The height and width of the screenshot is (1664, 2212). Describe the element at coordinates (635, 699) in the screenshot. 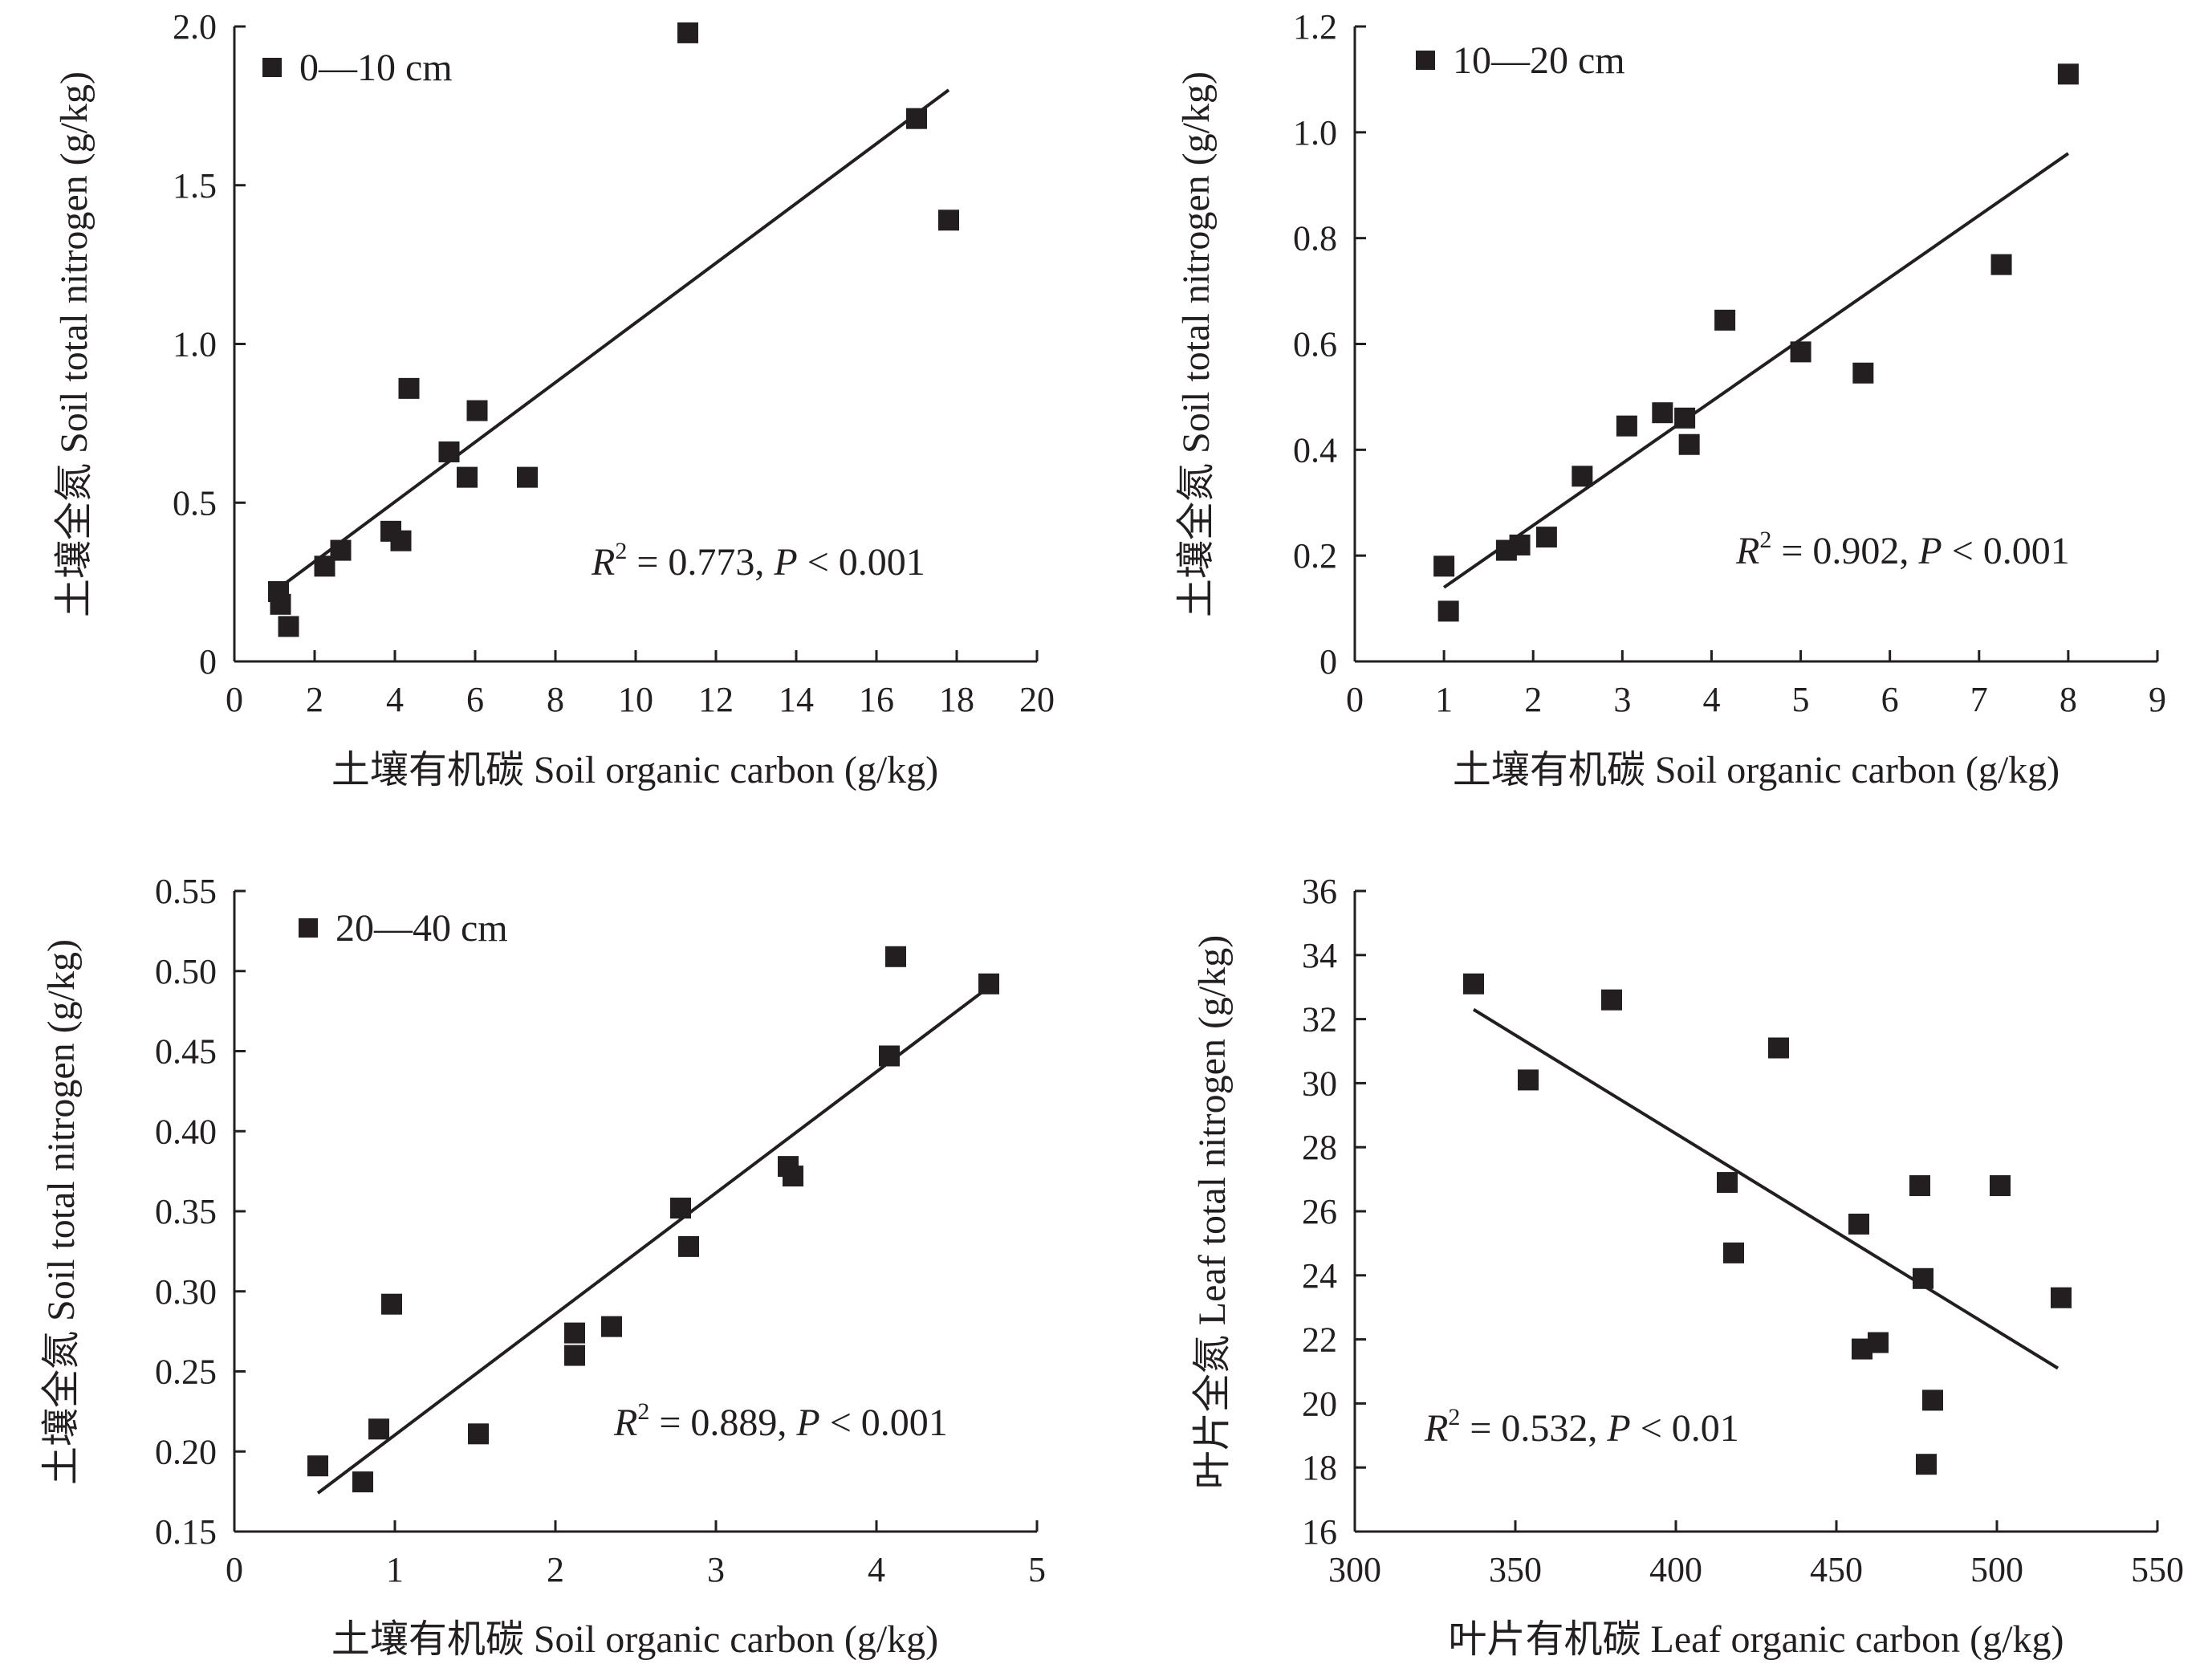

I see `x-tick-label: 10` at that location.